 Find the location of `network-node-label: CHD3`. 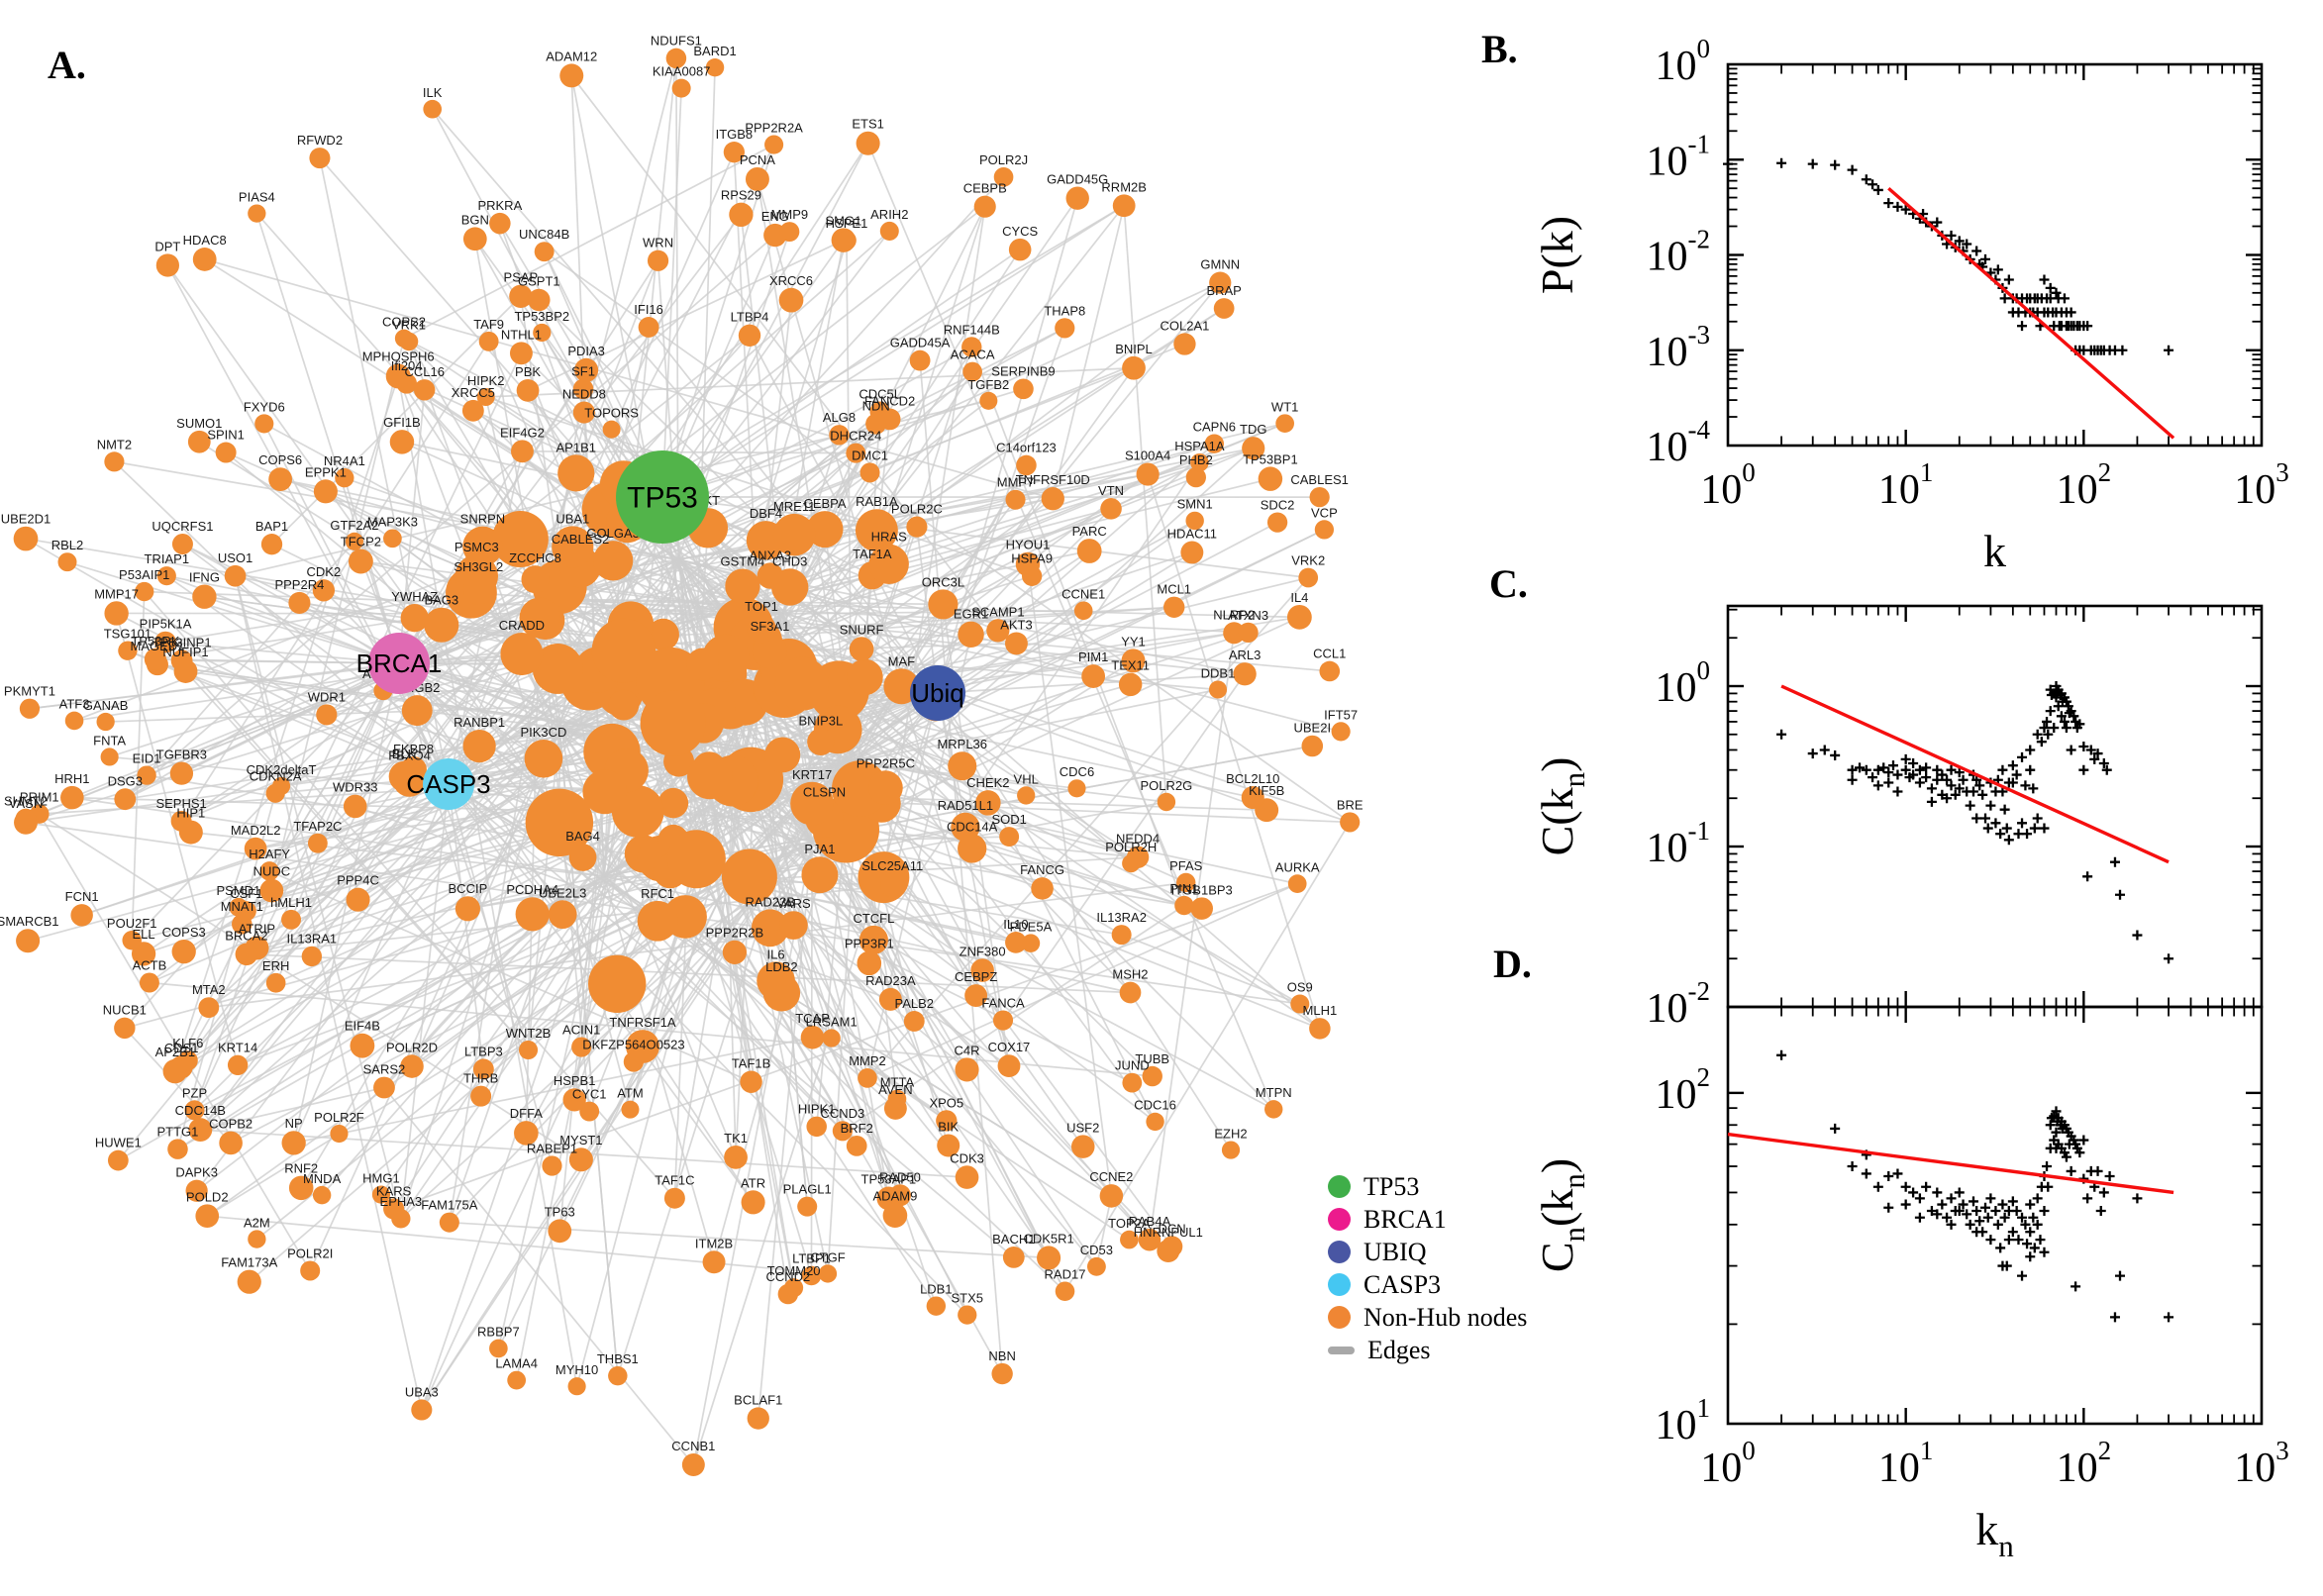

network-node-label: CHD3 is located at coordinates (789, 560).